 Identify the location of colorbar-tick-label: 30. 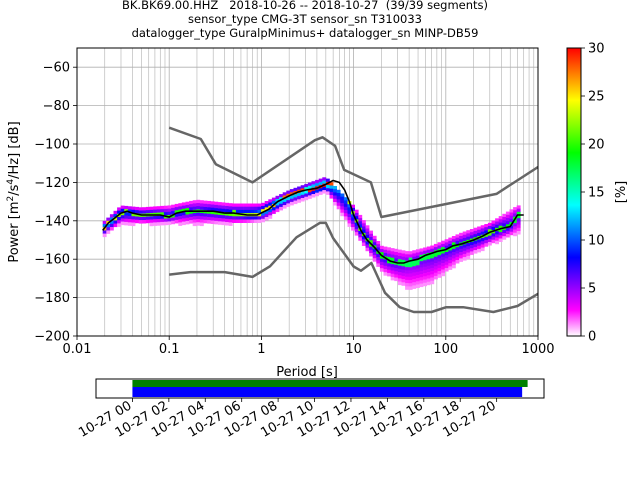
(596, 49).